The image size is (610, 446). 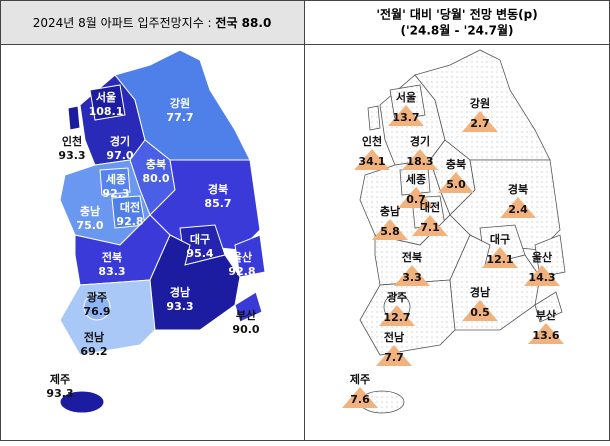 I want to click on right-title-1: '전월' 대비 '당월' 전망 변동(p), so click(x=456, y=14).